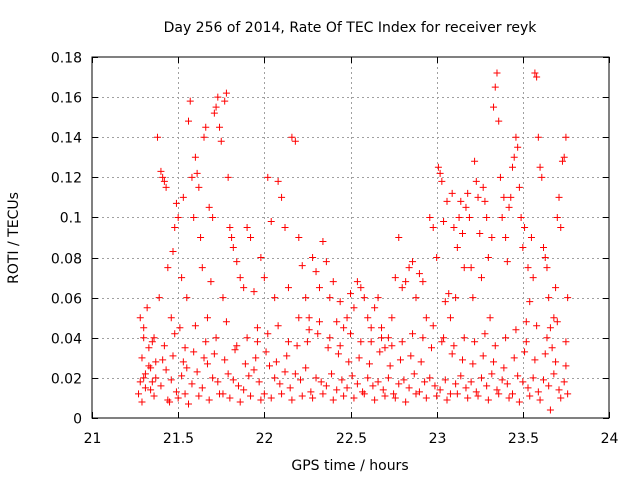 The height and width of the screenshot is (480, 640). I want to click on y-tick-label: 0.06, so click(66, 300).